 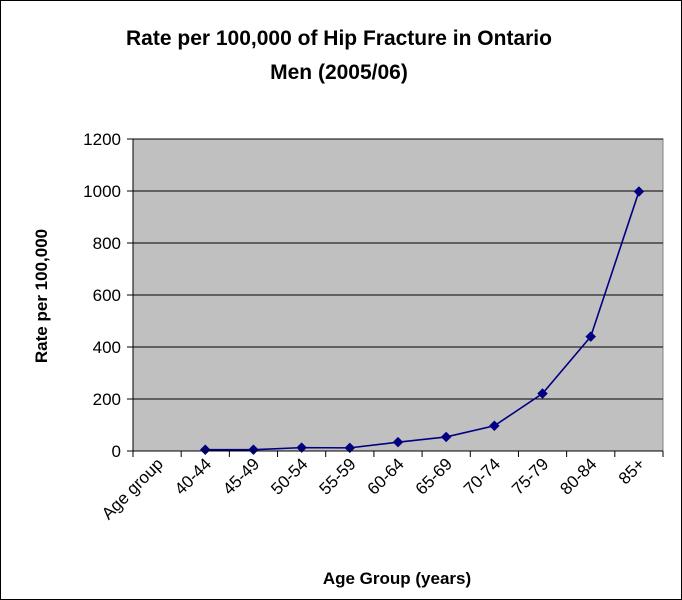 What do you see at coordinates (241, 476) in the screenshot?
I see `x-tick-label: 45-49` at bounding box center [241, 476].